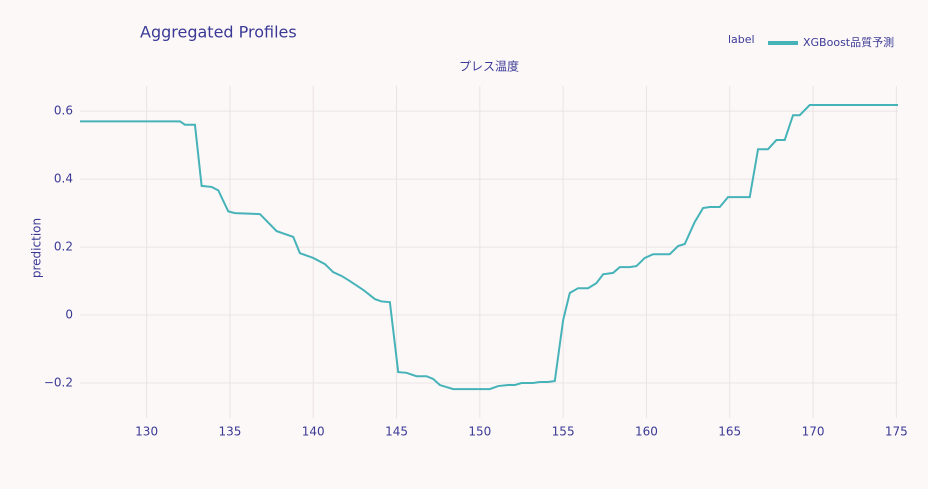 The image size is (928, 489). What do you see at coordinates (479, 432) in the screenshot?
I see `x-tick-label: 150` at bounding box center [479, 432].